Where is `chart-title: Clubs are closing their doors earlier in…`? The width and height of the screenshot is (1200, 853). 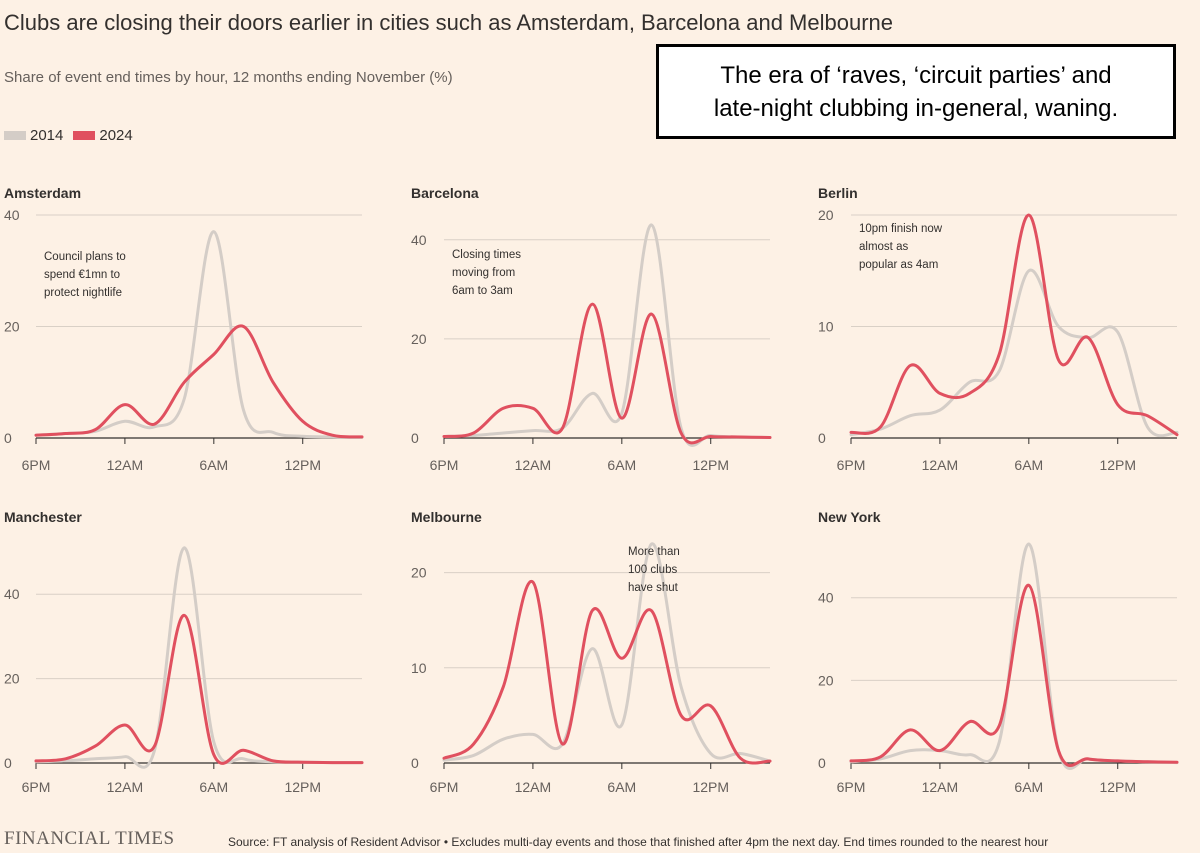
chart-title: Clubs are closing their doors earlier in… is located at coordinates (448, 22).